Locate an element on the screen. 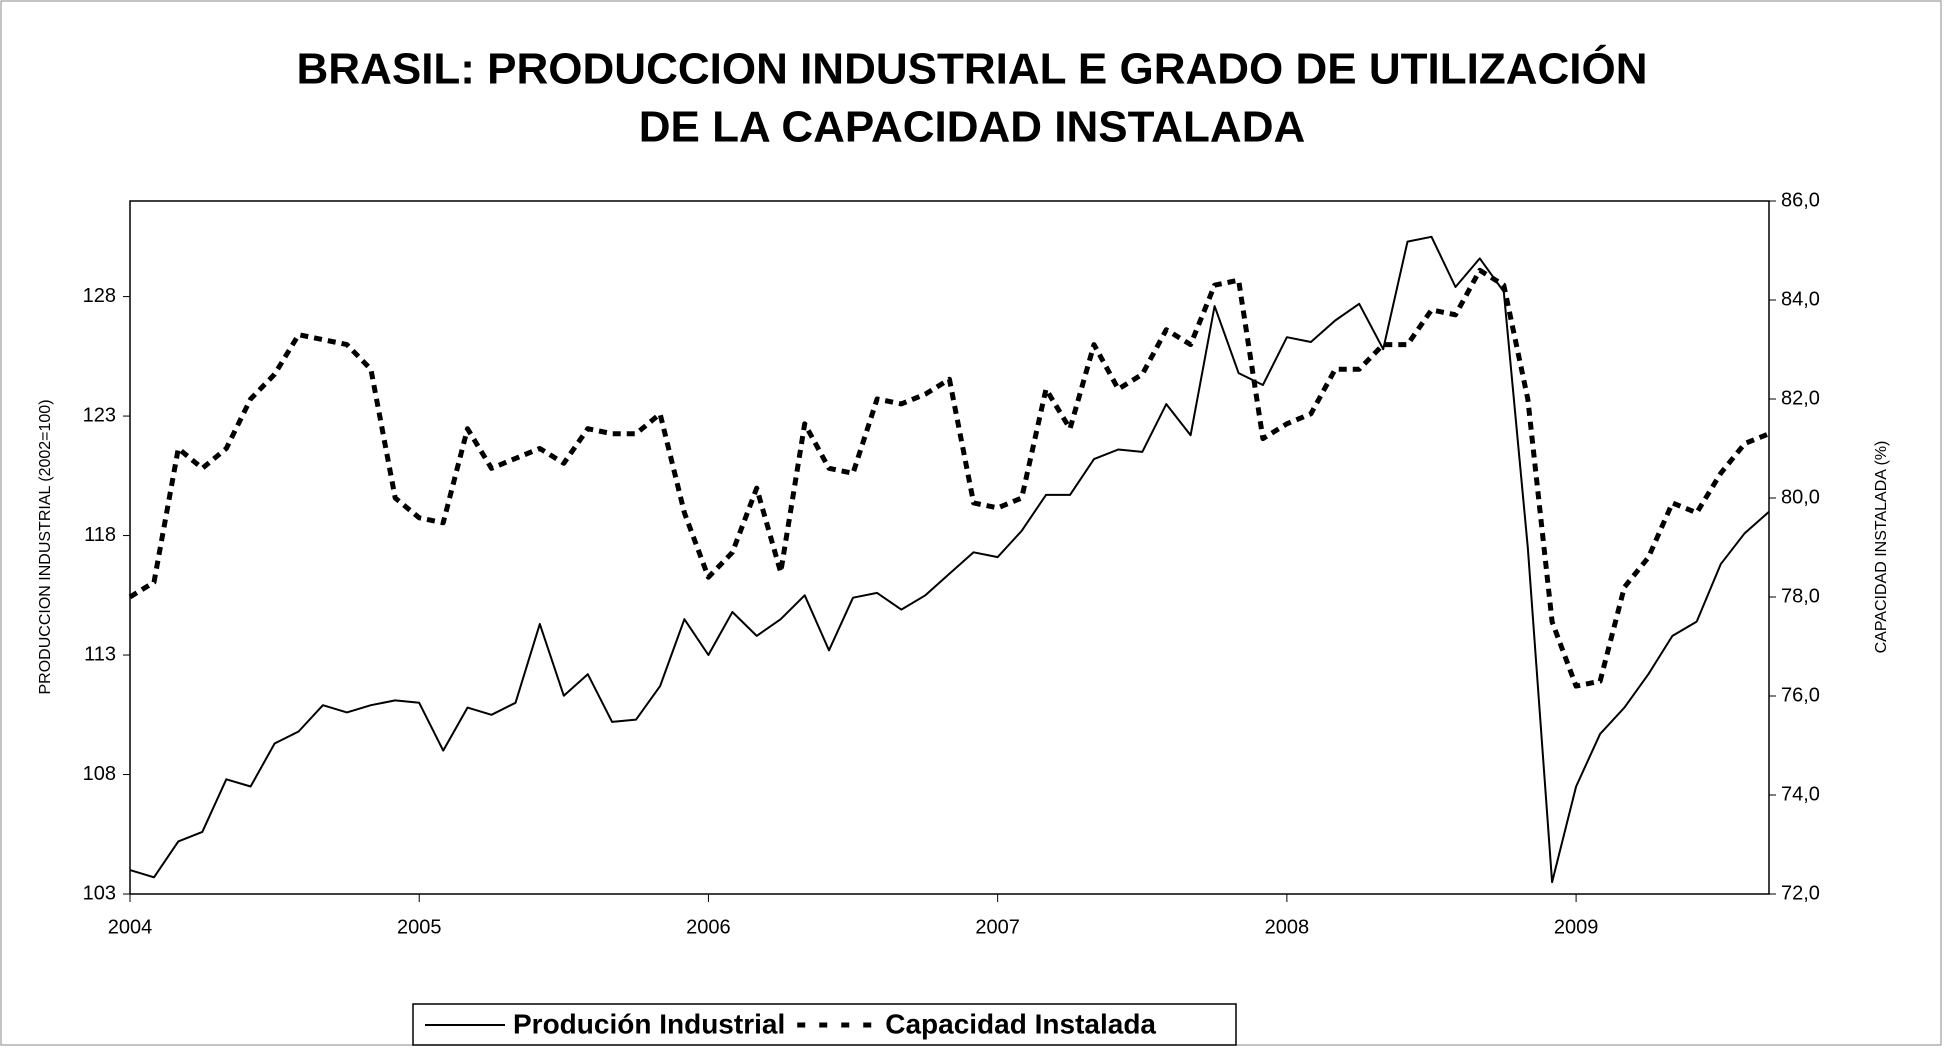 This screenshot has width=1944, height=1048. x-tick-label: 2009 is located at coordinates (1576, 927).